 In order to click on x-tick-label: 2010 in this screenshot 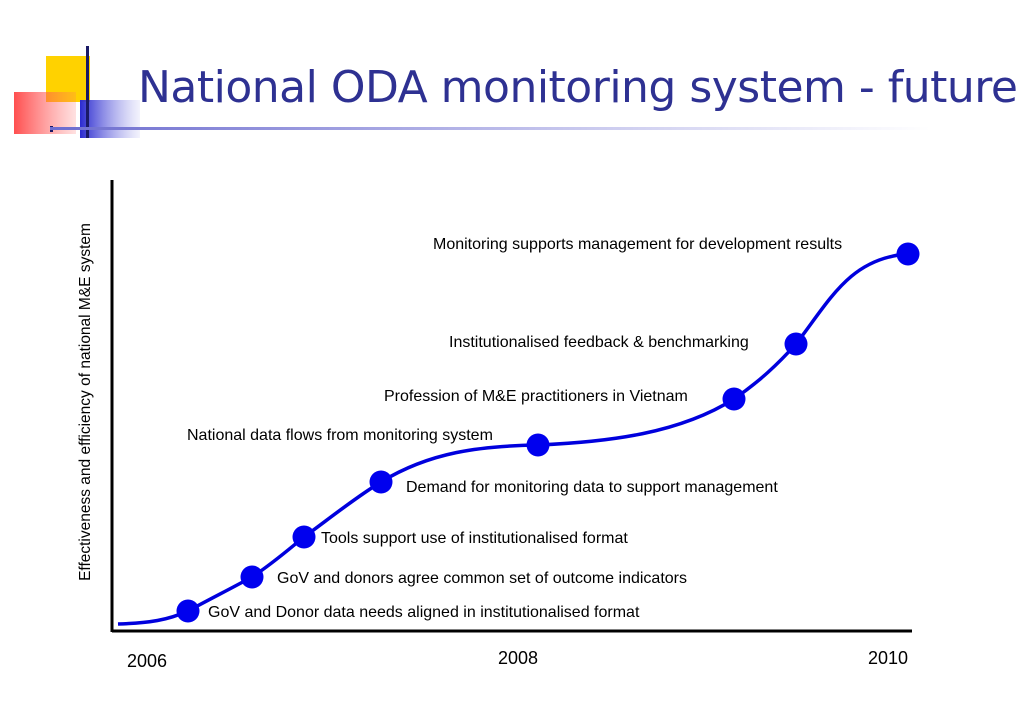, I will do `click(888, 658)`.